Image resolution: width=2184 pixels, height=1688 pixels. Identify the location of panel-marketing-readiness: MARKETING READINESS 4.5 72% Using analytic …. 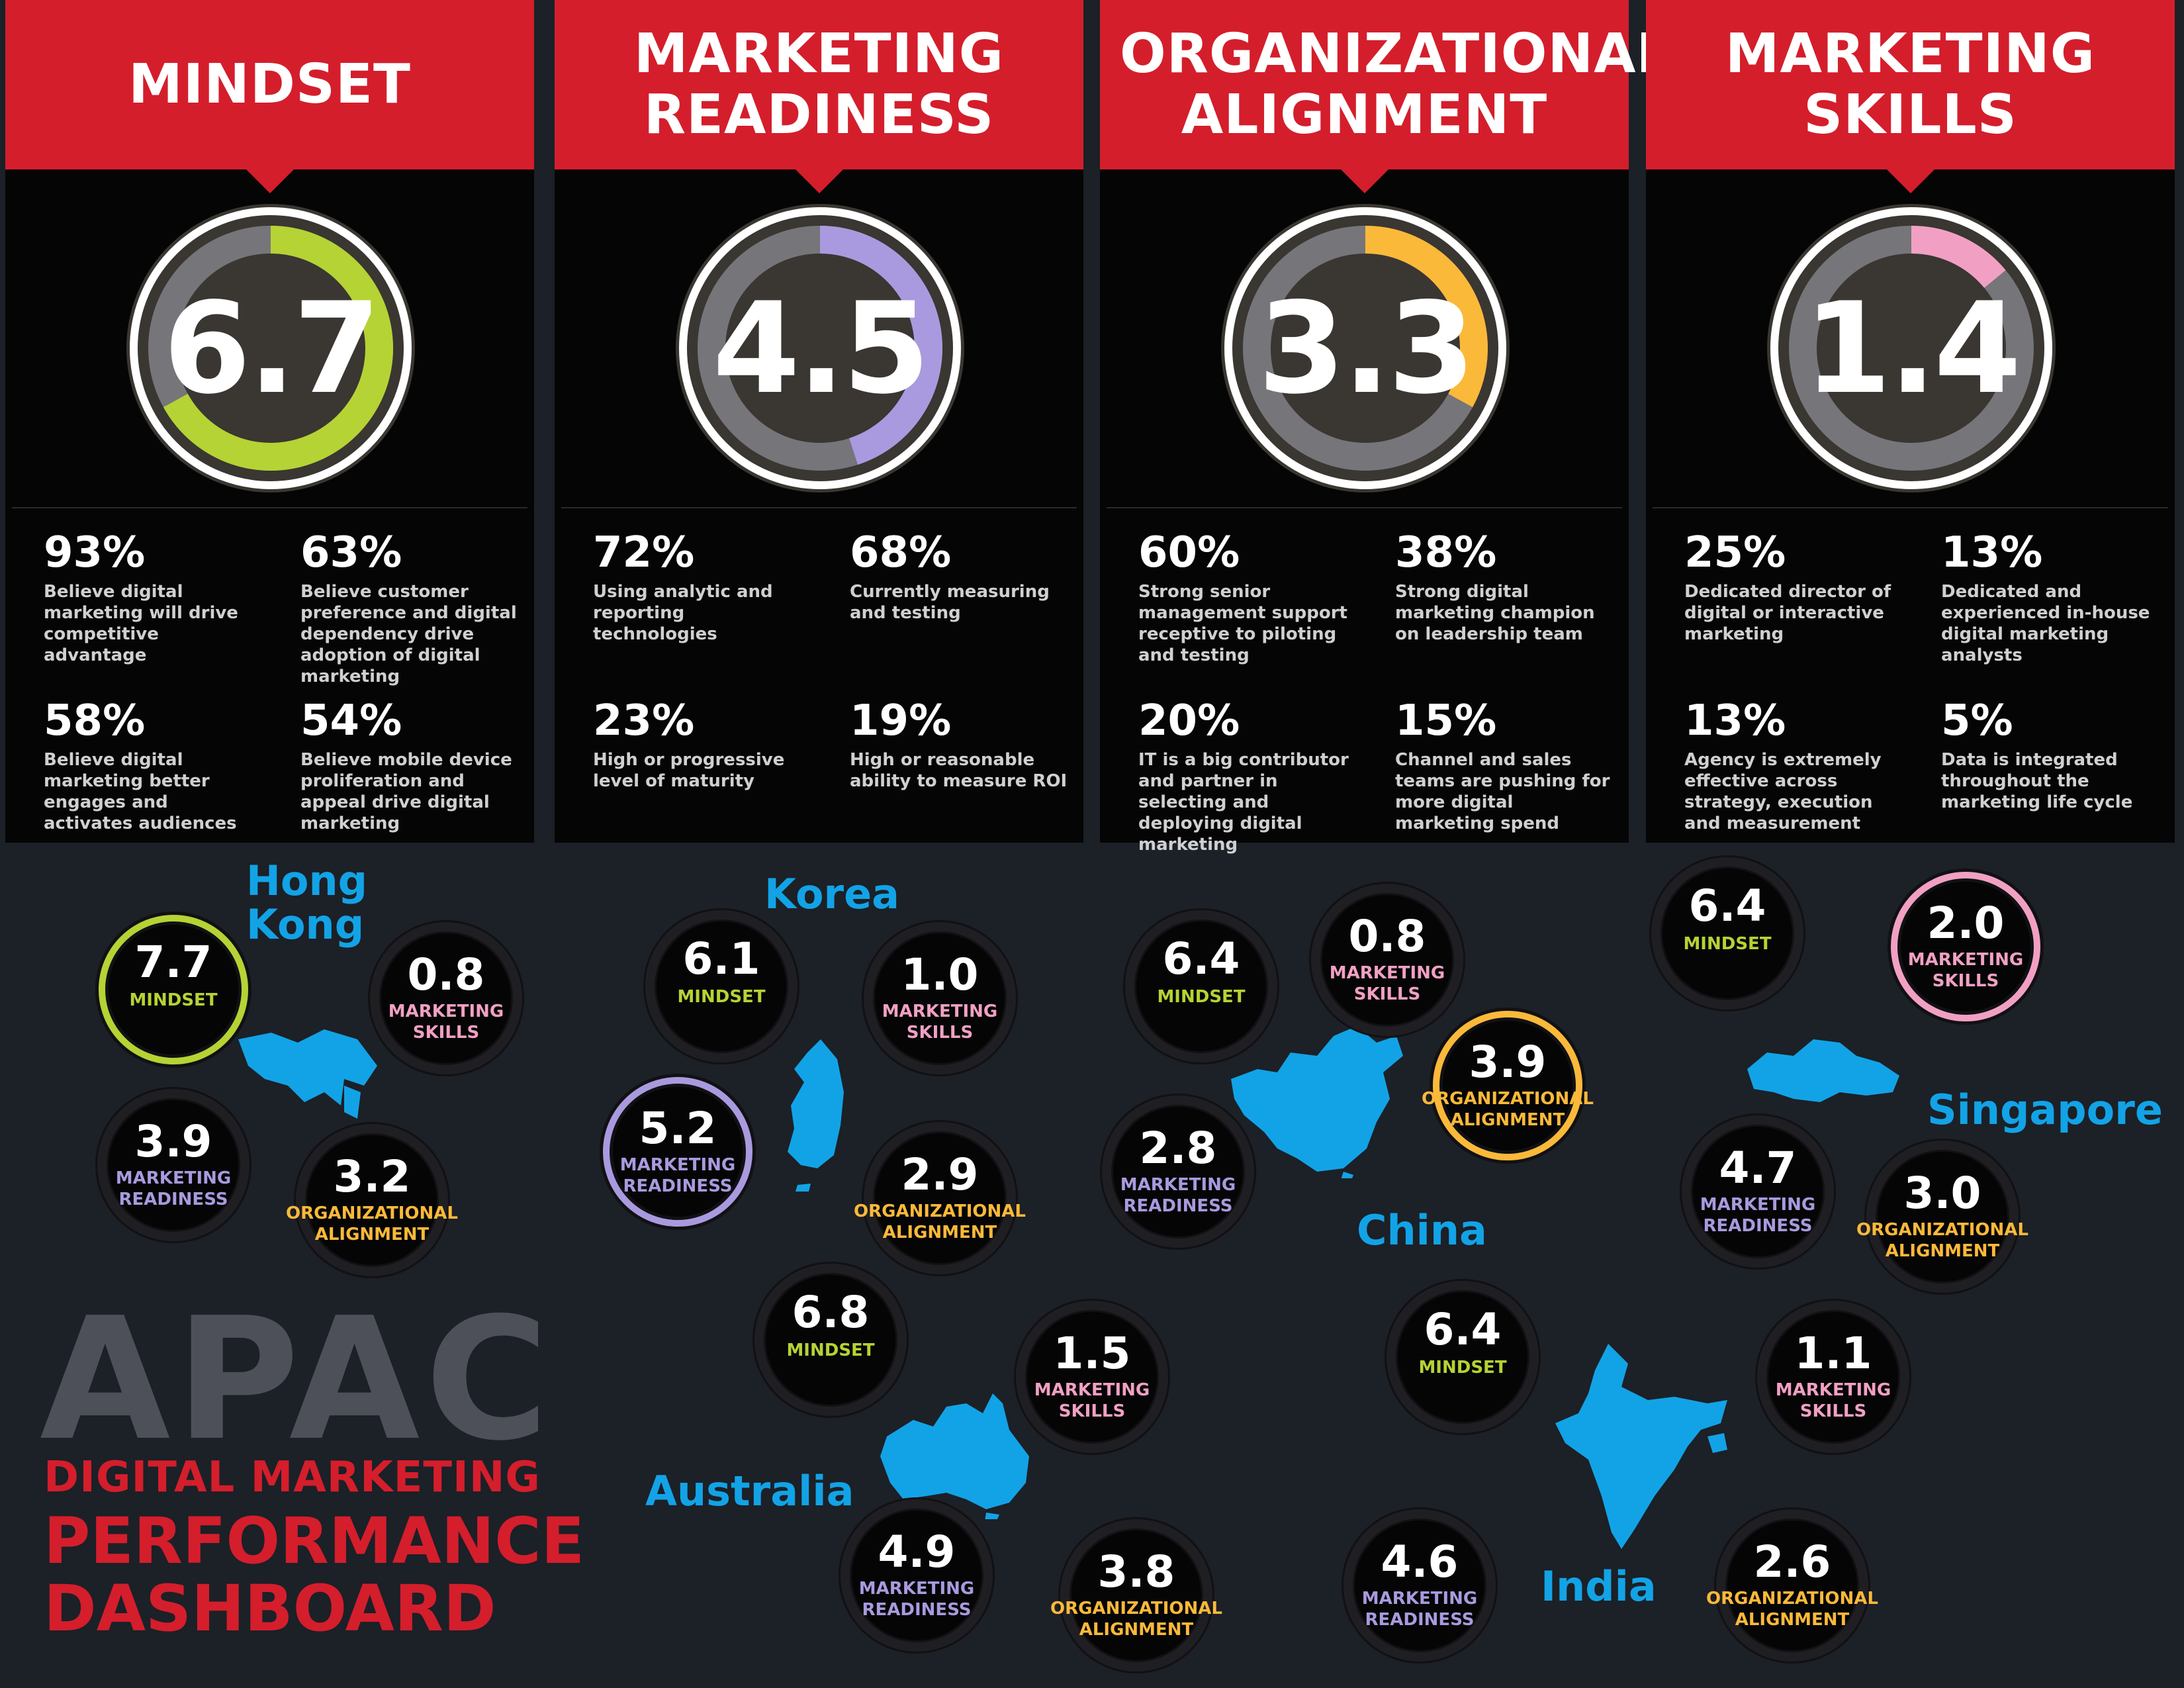
(819, 421).